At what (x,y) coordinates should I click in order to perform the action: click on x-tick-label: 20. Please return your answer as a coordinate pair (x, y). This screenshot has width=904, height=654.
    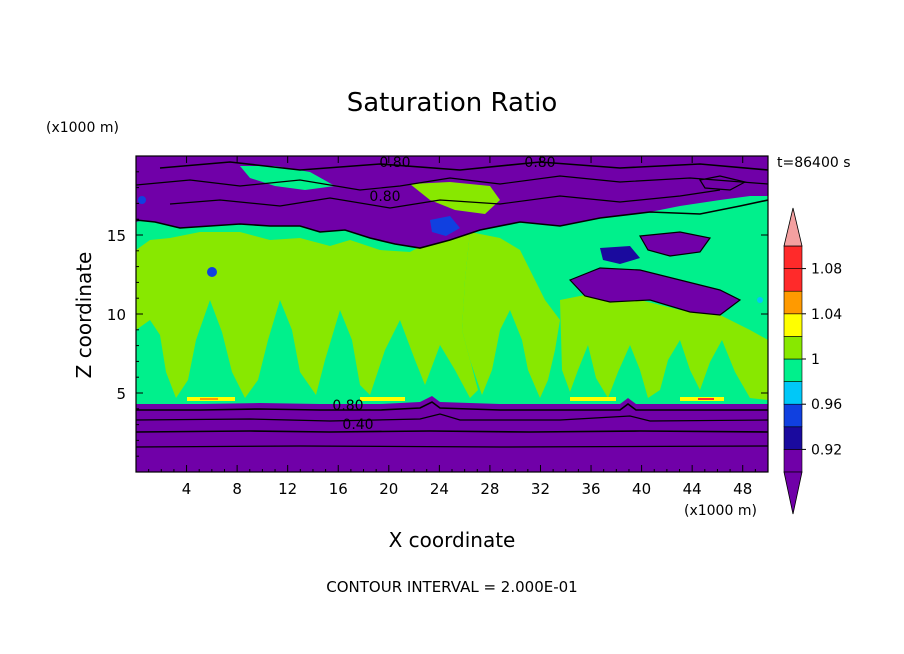
    Looking at the image, I should click on (388, 489).